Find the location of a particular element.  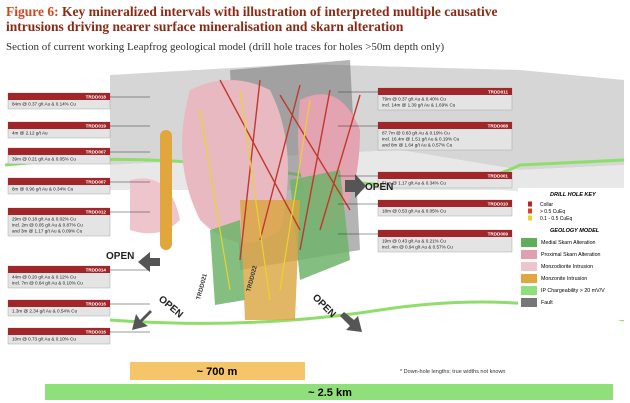

legend-label: Medial Skarn Alteration is located at coordinates (568, 243).